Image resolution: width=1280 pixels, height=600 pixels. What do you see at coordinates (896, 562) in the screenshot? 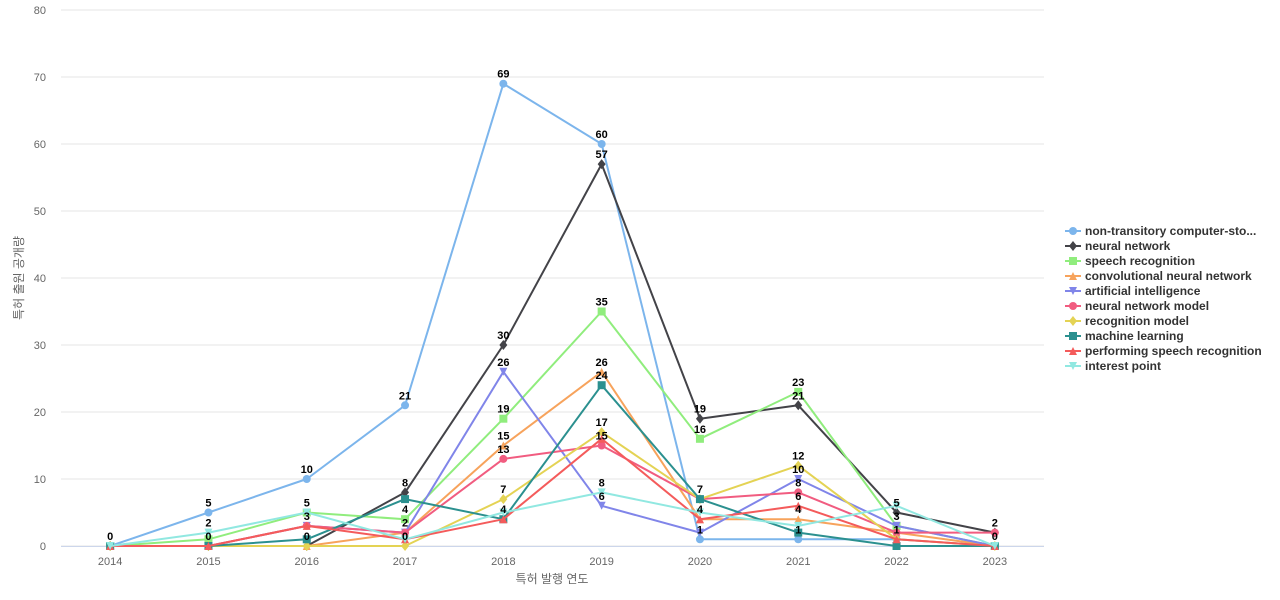
I see `x-tick-label: 2022` at bounding box center [896, 562].